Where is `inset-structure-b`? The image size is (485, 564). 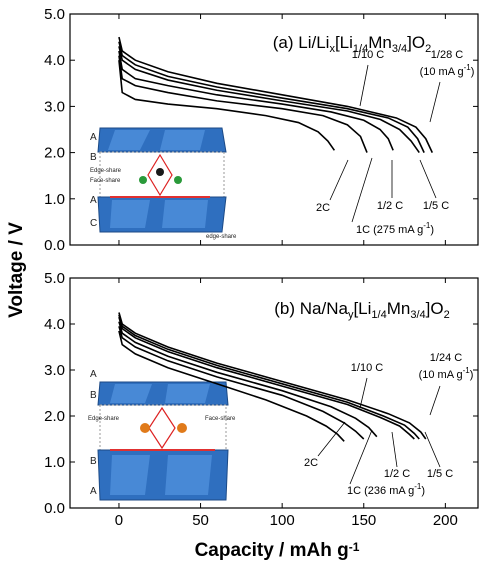 inset-structure-b is located at coordinates (163, 441).